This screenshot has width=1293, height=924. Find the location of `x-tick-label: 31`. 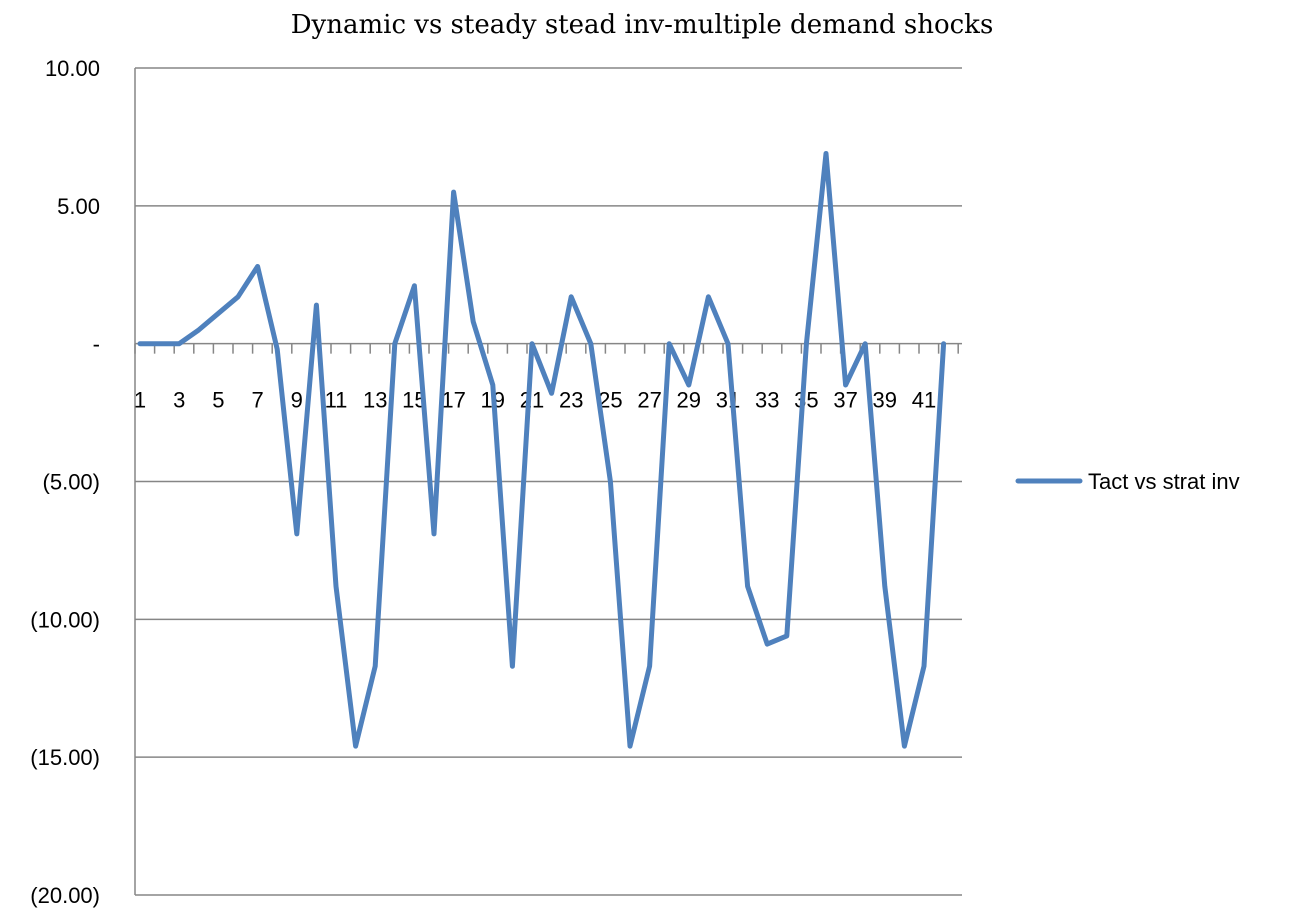

x-tick-label: 31 is located at coordinates (728, 400).